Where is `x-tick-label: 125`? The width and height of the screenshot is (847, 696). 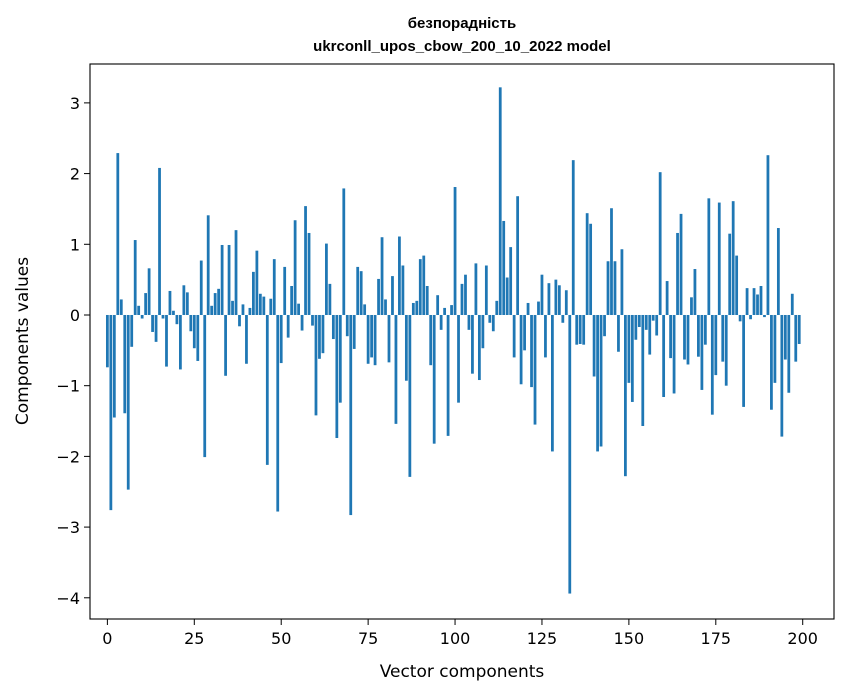 x-tick-label: 125 is located at coordinates (542, 638).